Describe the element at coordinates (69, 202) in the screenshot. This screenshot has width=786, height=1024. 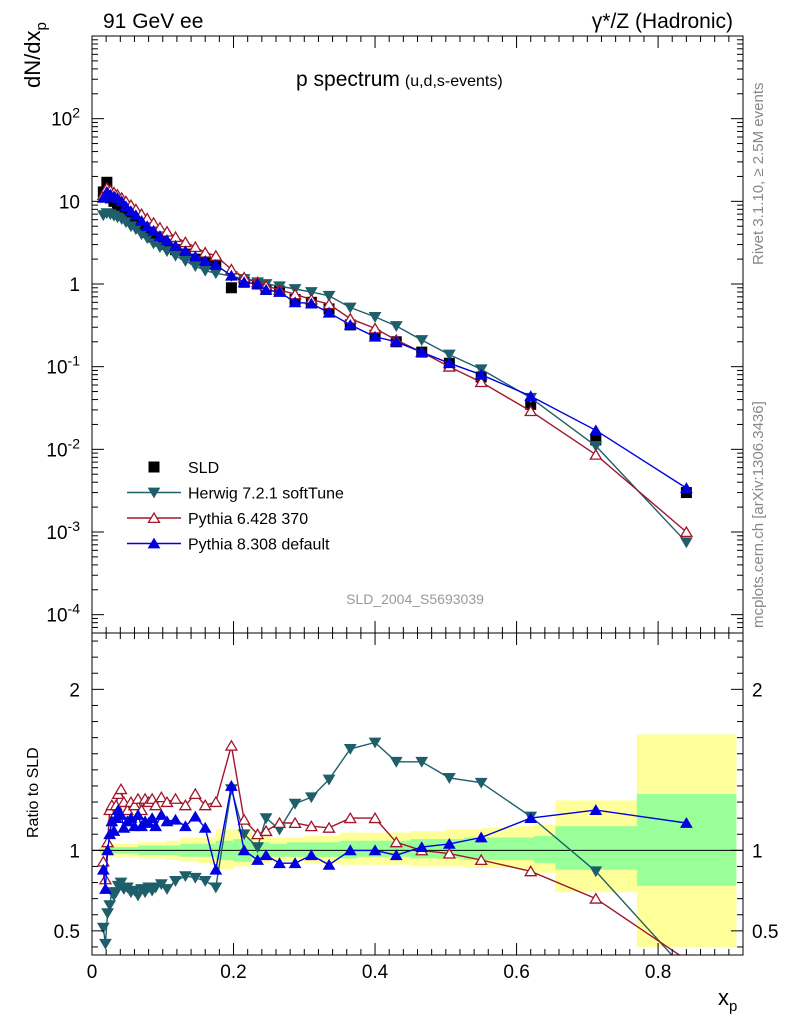
I see `main-y-tick-label: 10` at that location.